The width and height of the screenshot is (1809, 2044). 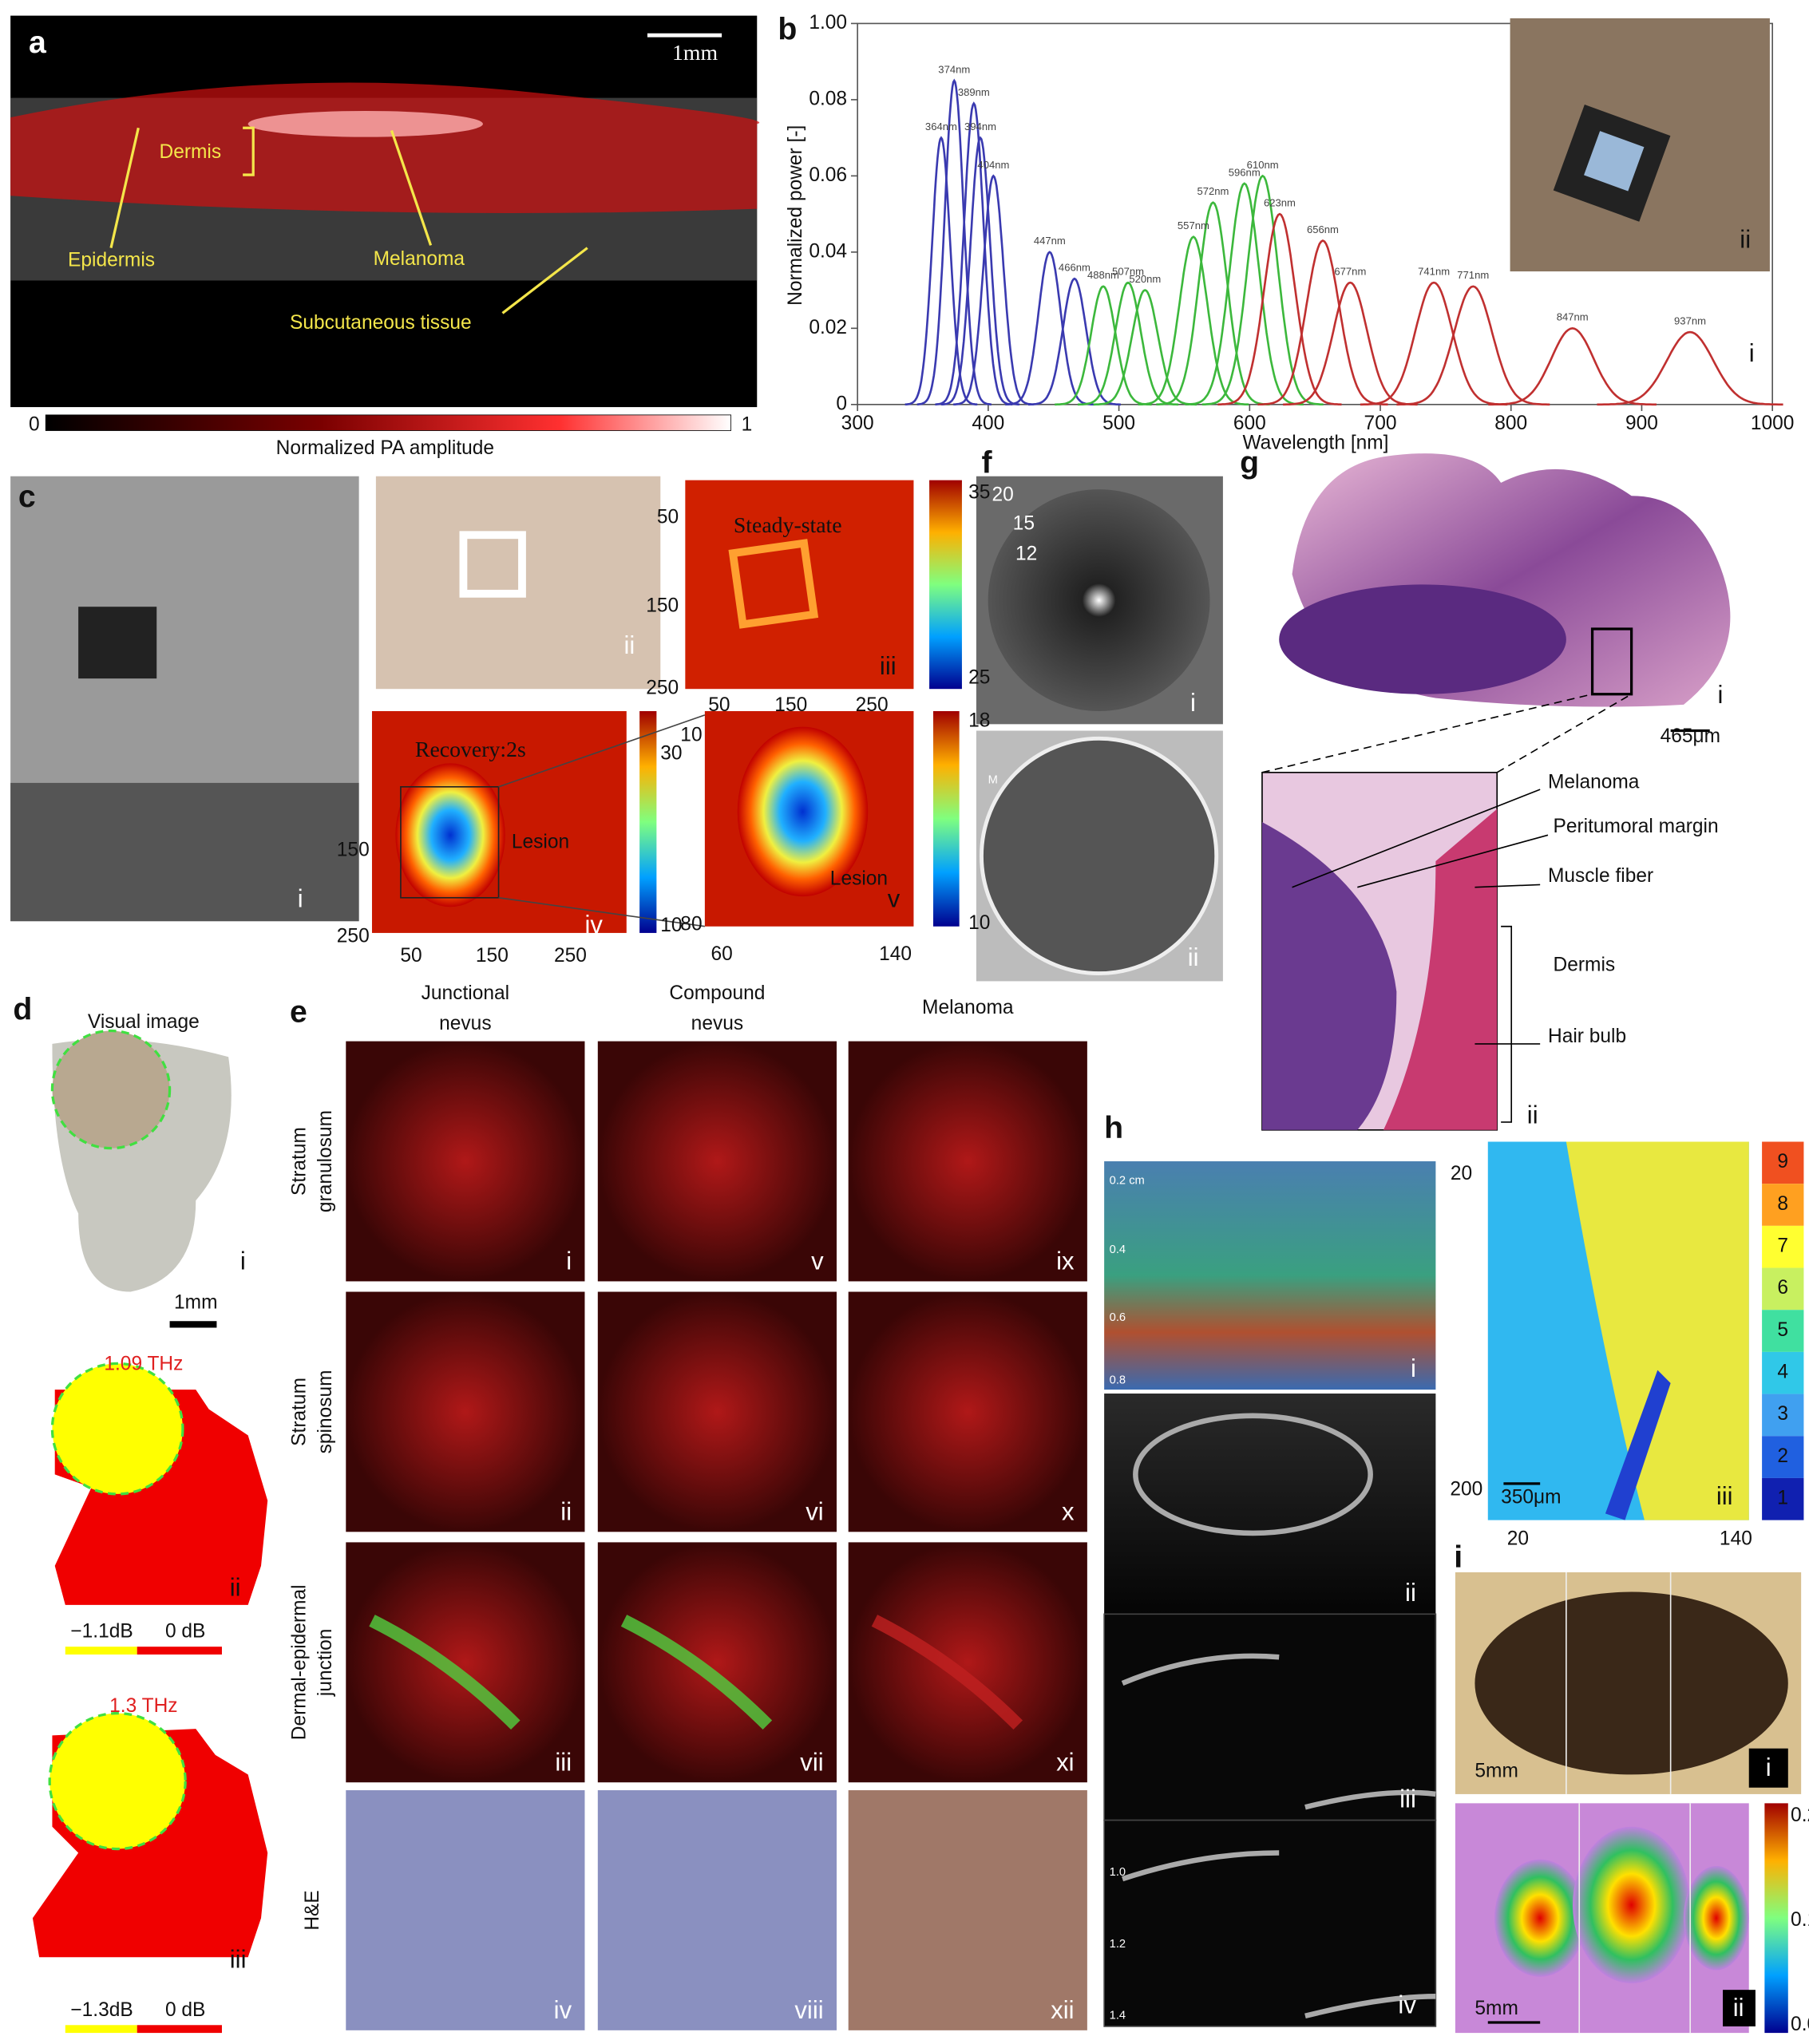 What do you see at coordinates (873, 705) in the screenshot?
I see `text-label: 250` at bounding box center [873, 705].